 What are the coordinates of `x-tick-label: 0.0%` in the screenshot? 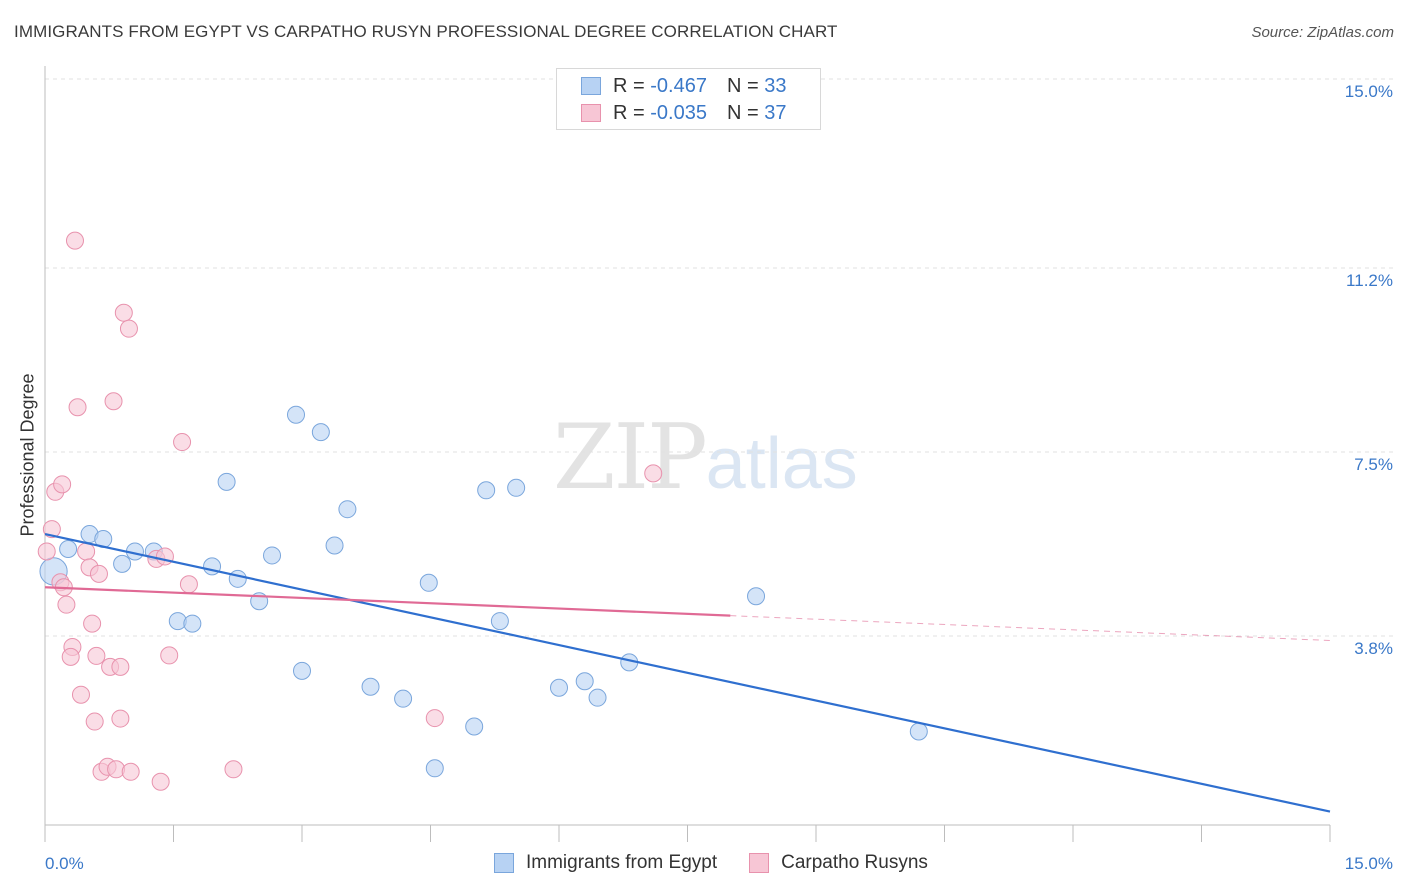 It's located at (64, 863).